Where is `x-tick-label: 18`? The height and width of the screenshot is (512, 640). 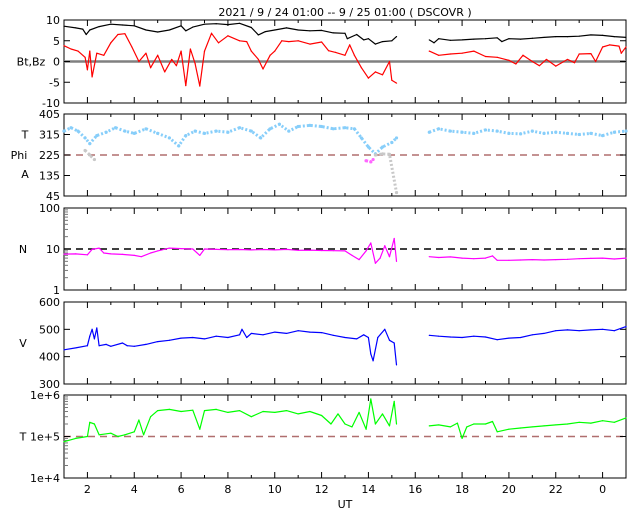 x-tick-label: 18 is located at coordinates (462, 489).